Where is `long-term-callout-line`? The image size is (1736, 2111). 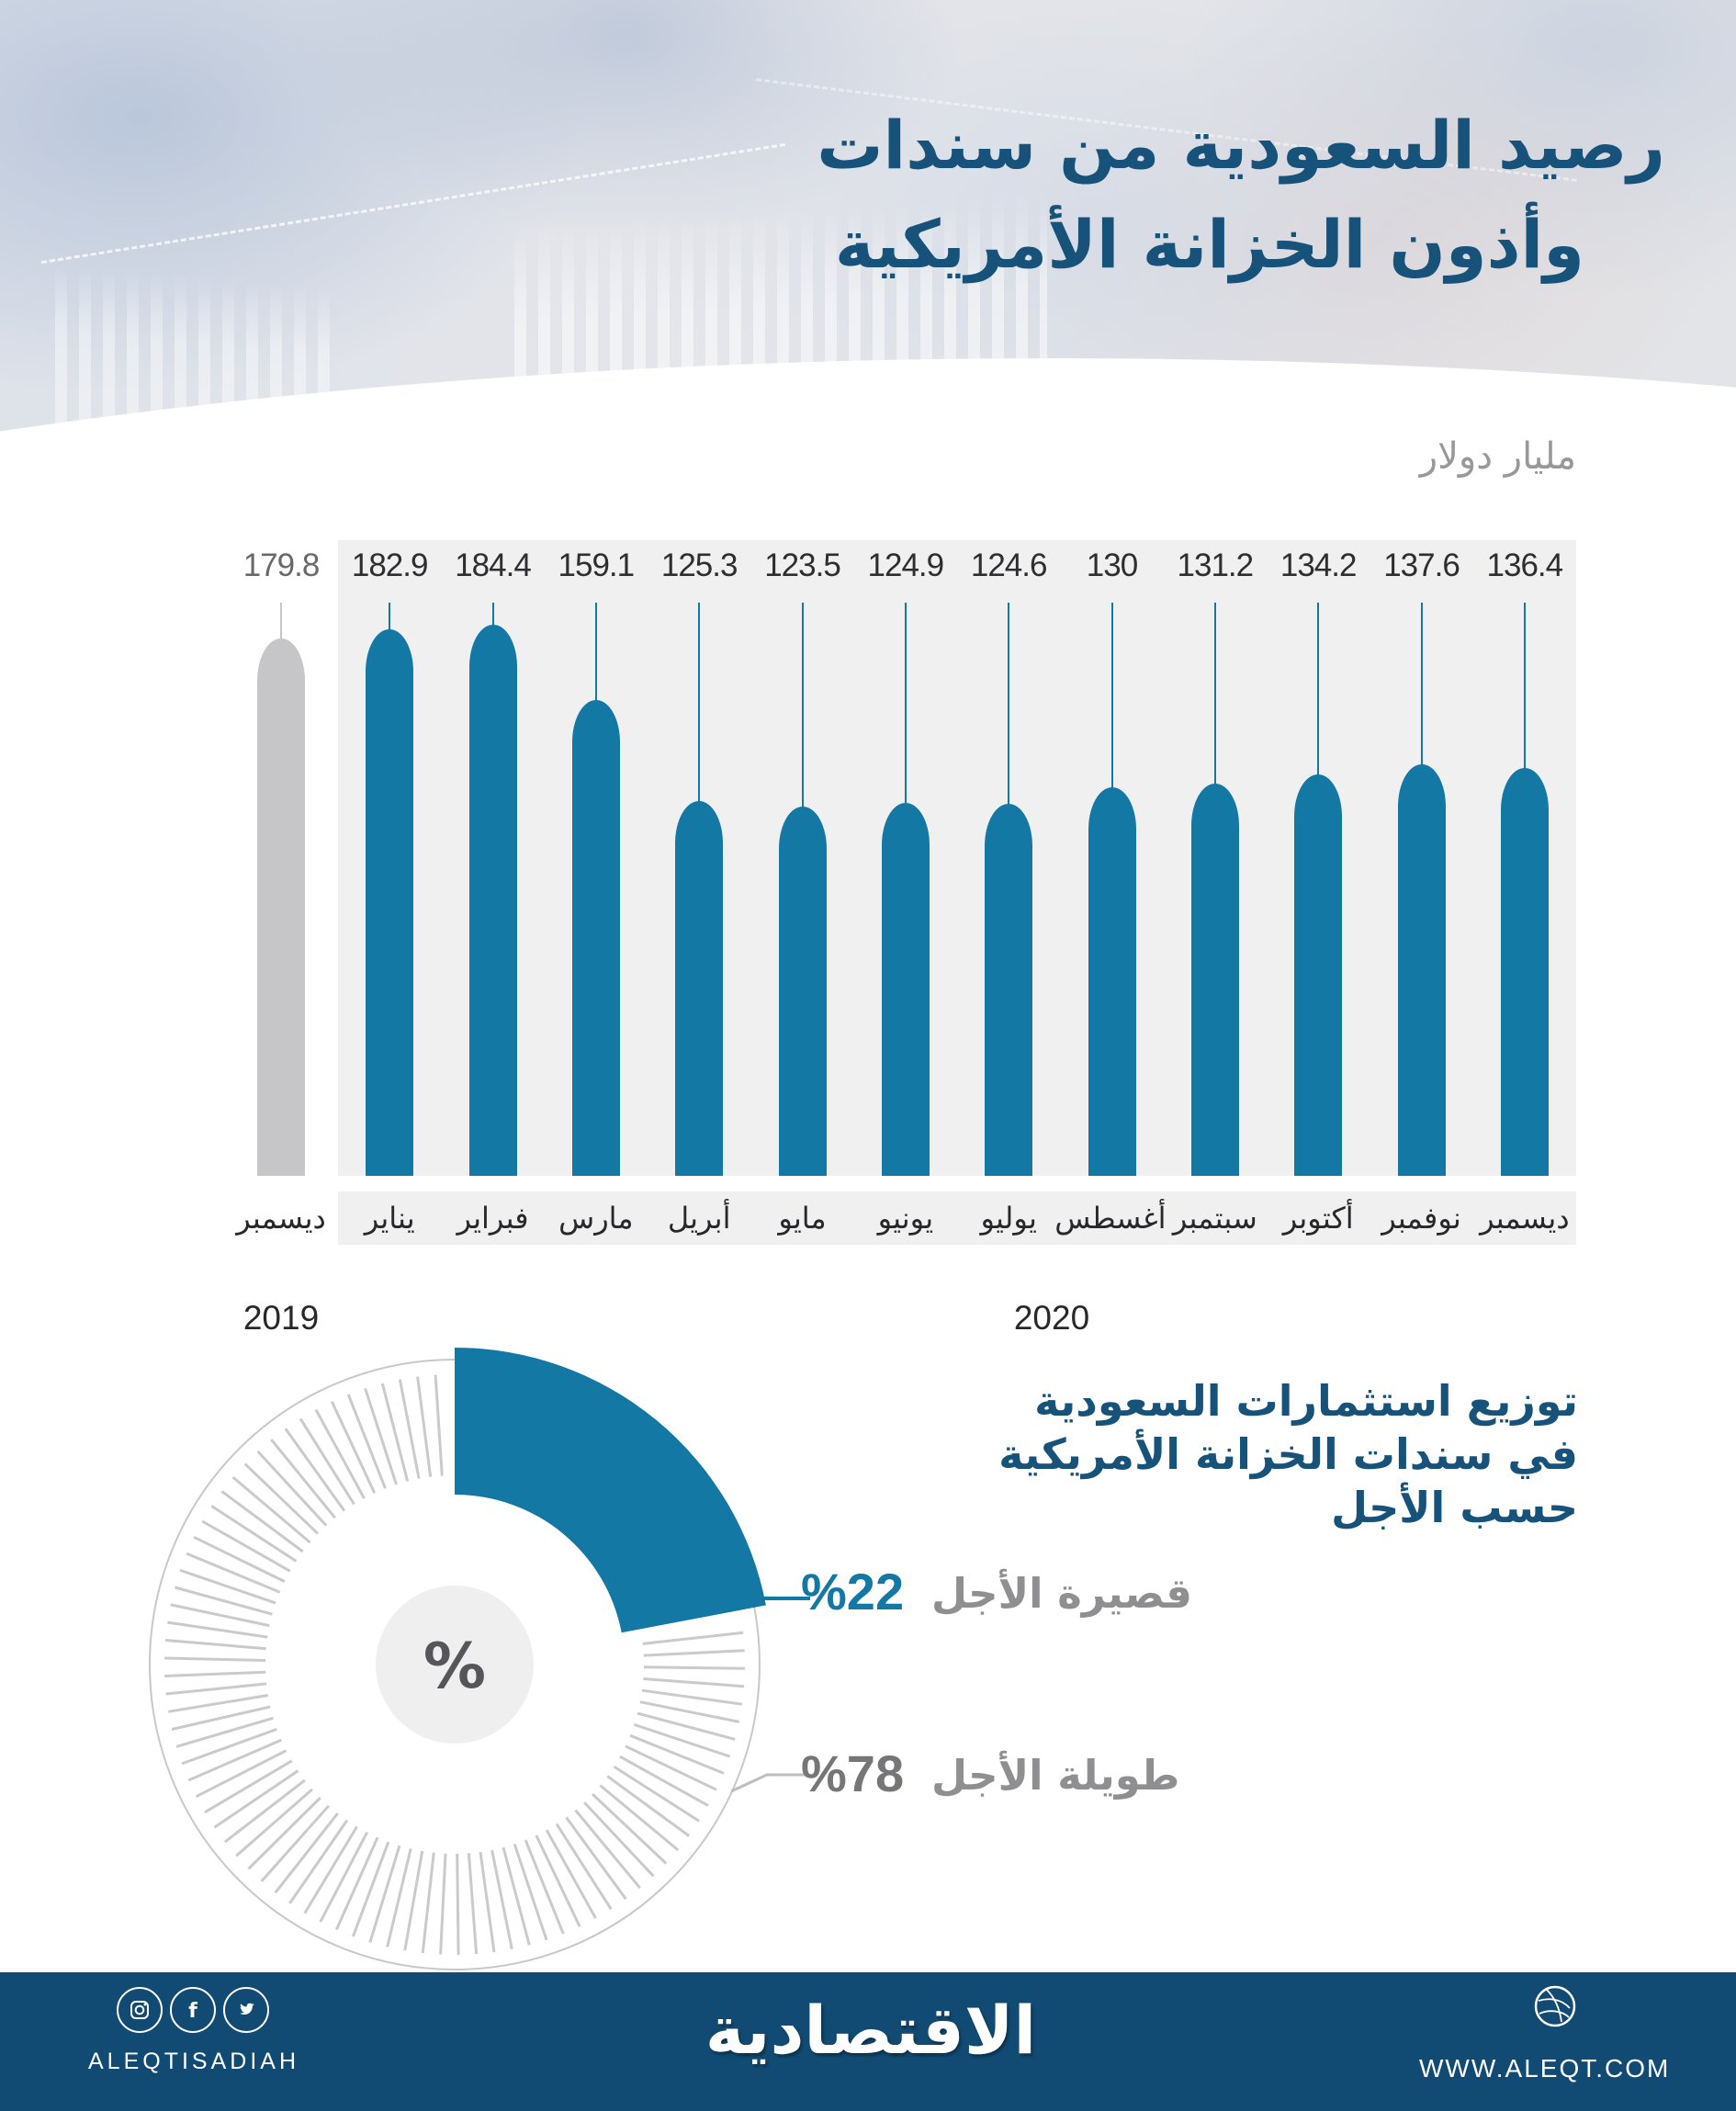 long-term-callout-line is located at coordinates (768, 1783).